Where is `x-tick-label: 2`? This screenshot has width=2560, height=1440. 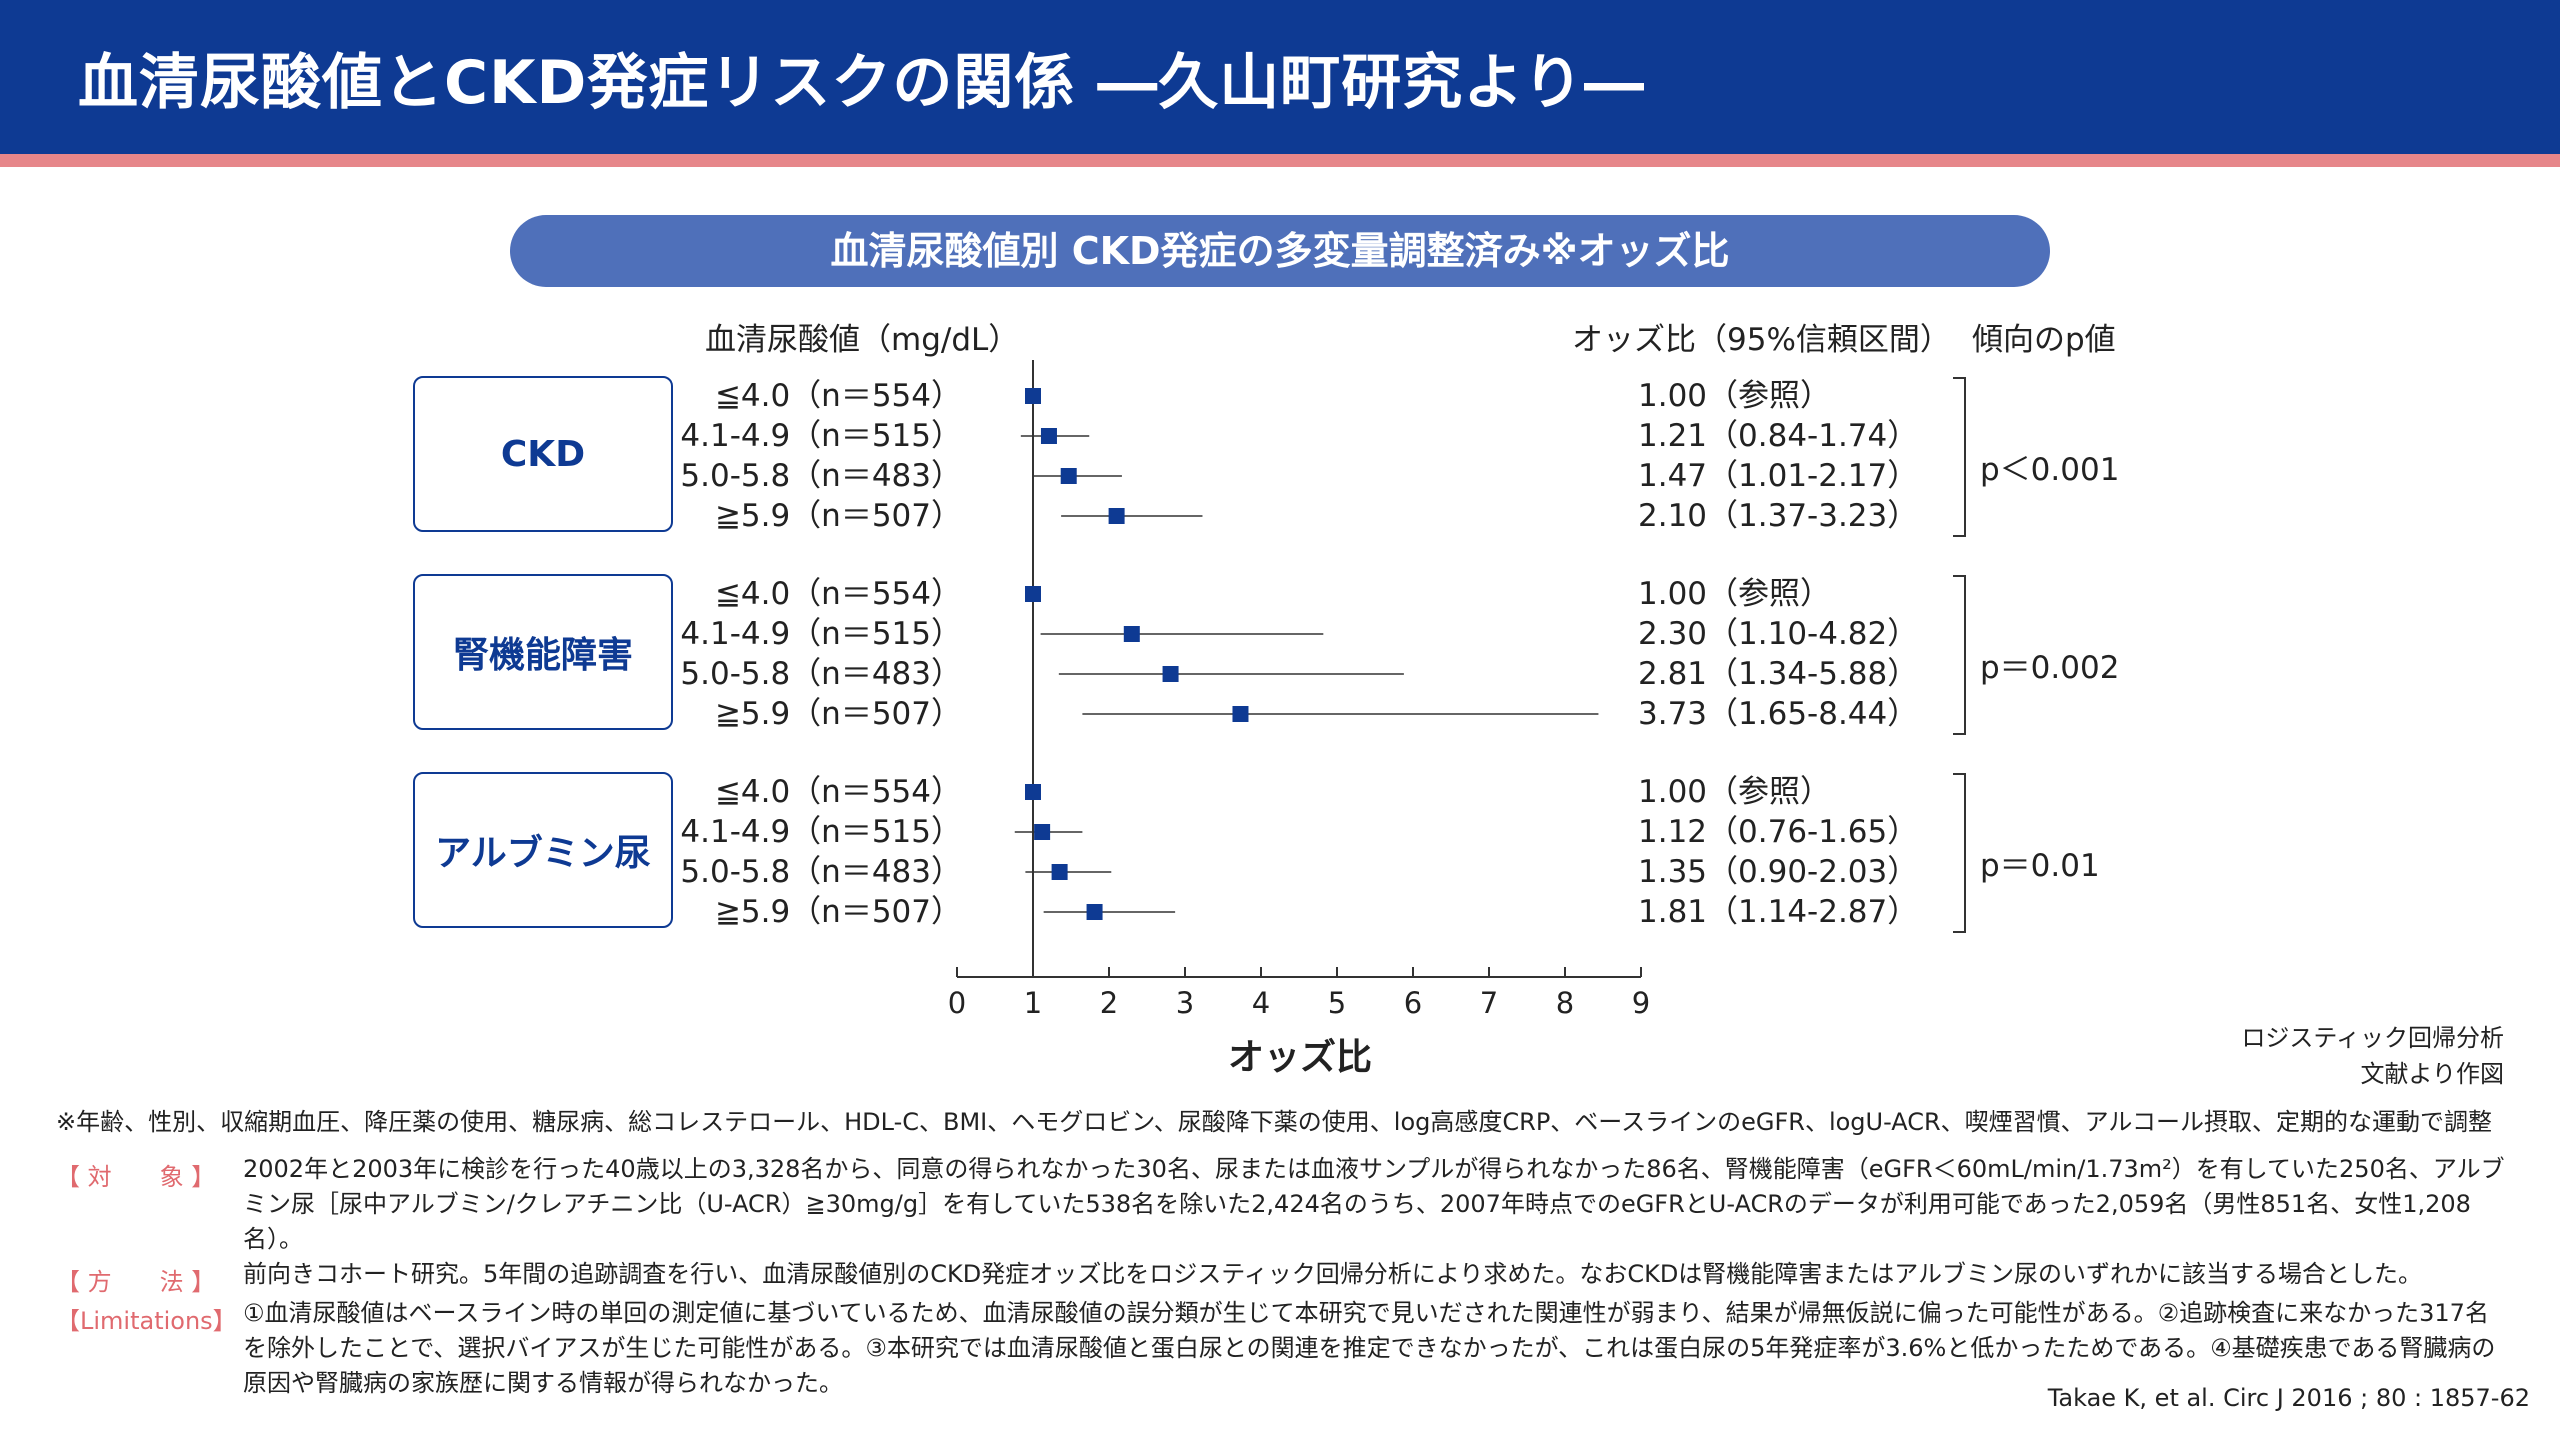
x-tick-label: 2 is located at coordinates (1109, 1003).